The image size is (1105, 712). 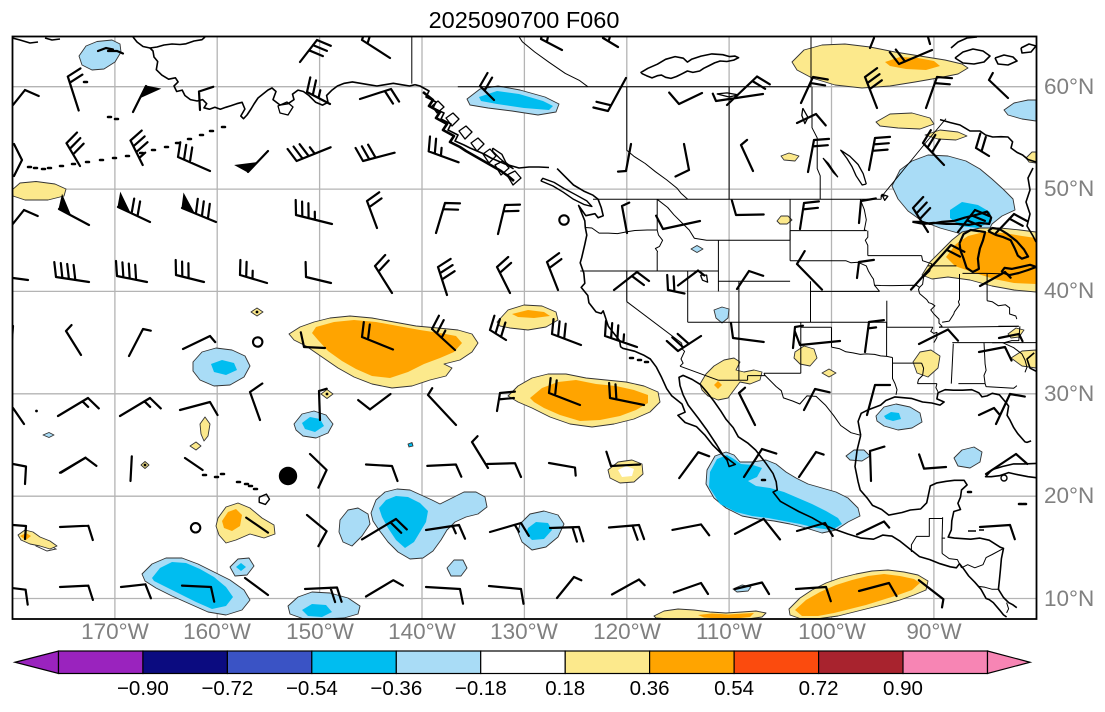 What do you see at coordinates (481, 688) in the screenshot?
I see `svg-text: −0.18` at bounding box center [481, 688].